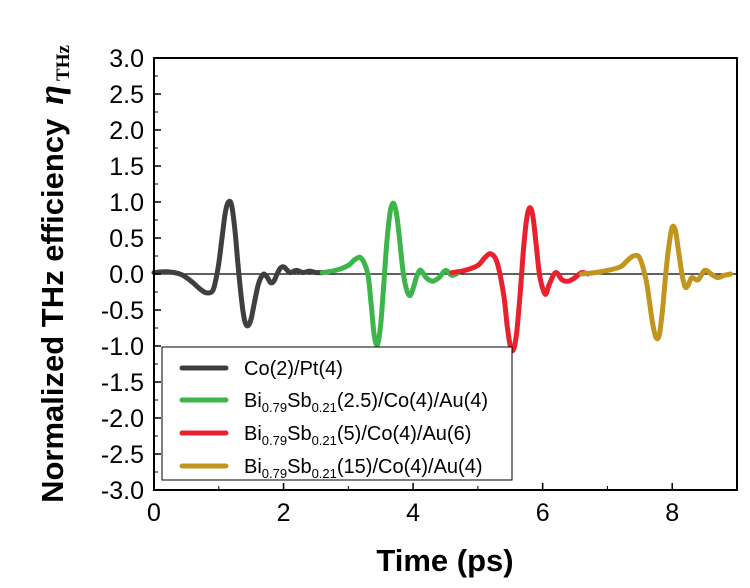  I want to click on y-axis-title: Normalized THz efficiency η THz, so click(52, 274).